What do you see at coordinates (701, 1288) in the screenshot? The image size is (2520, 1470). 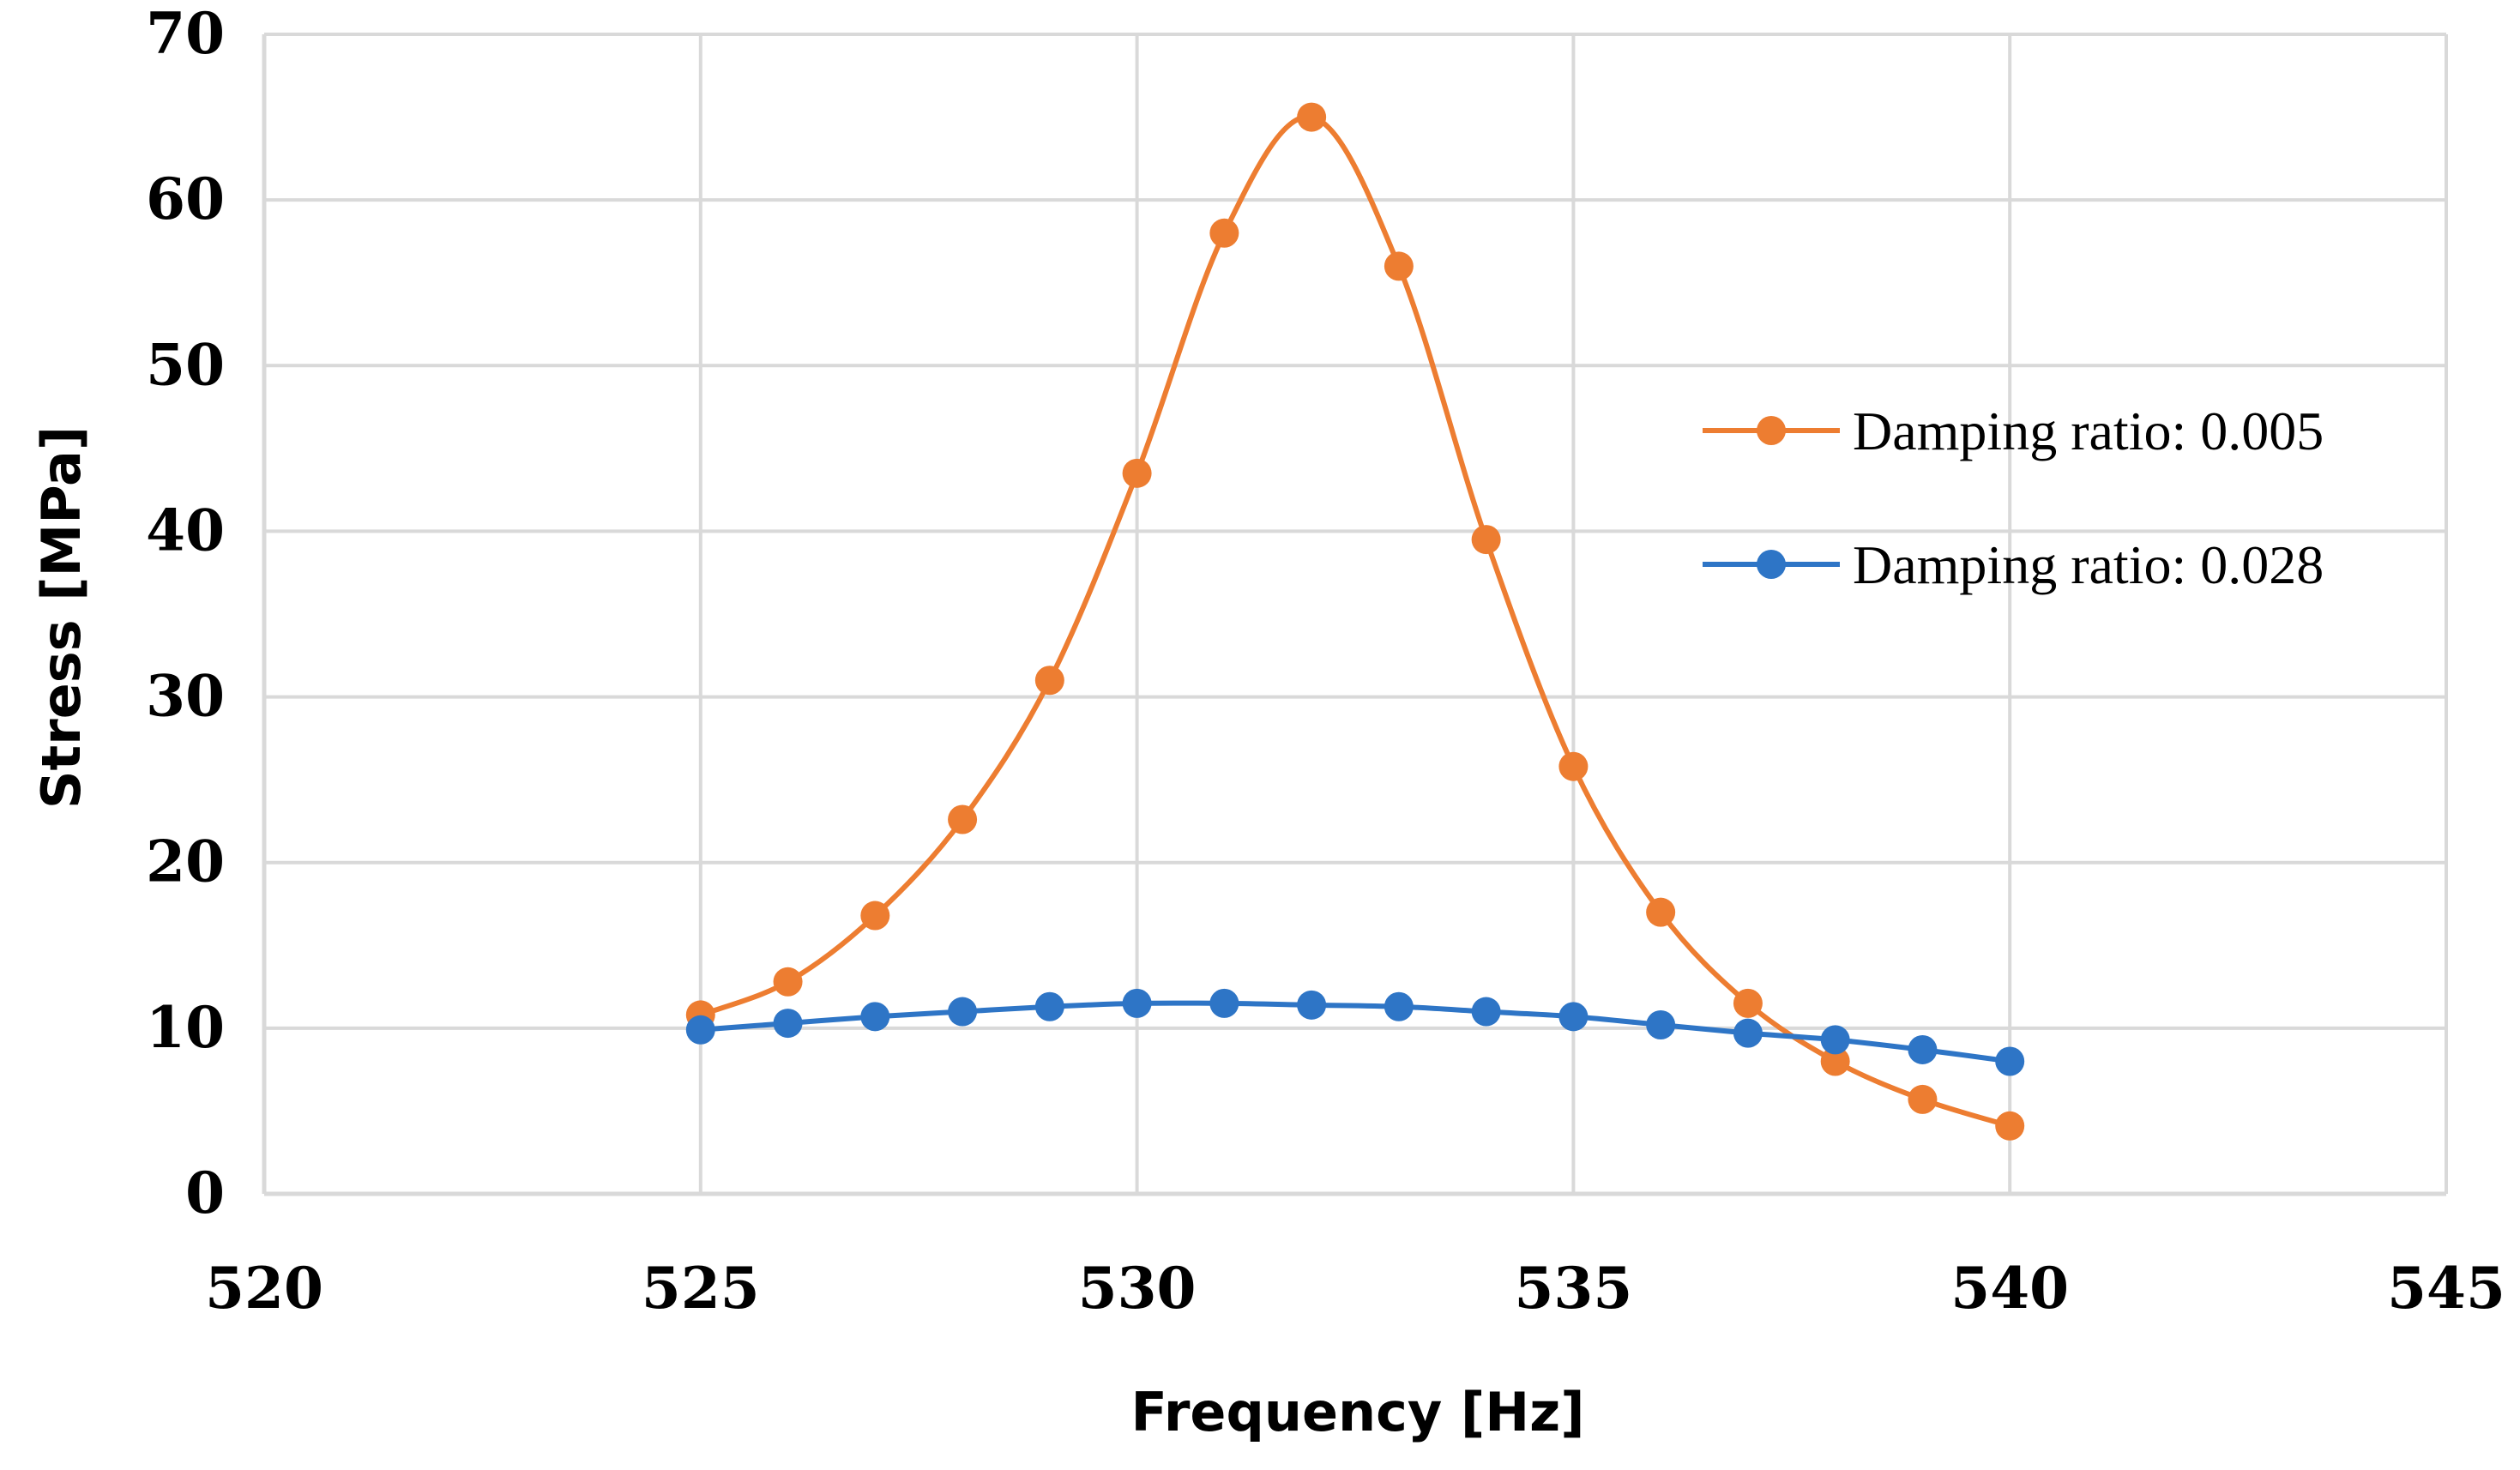 I see `x-tick-label: 525` at bounding box center [701, 1288].